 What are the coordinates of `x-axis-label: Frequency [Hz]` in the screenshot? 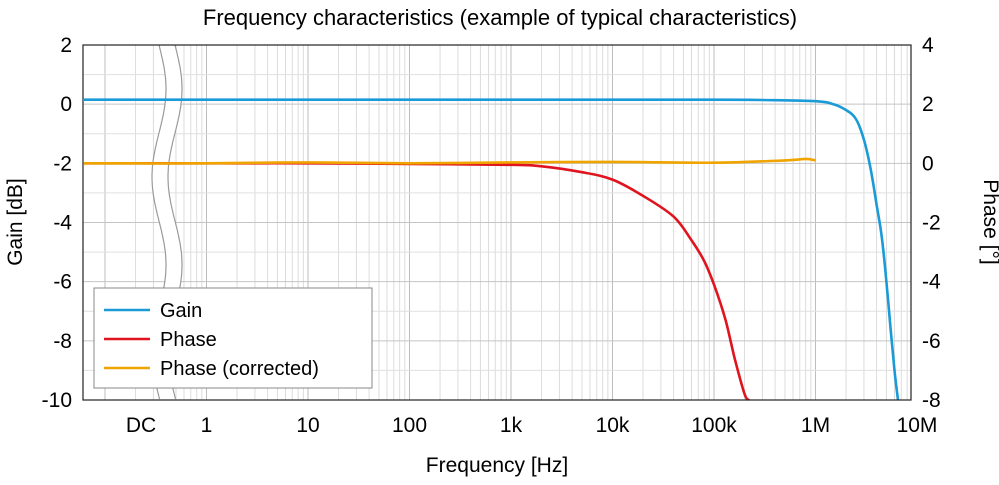 It's located at (497, 465).